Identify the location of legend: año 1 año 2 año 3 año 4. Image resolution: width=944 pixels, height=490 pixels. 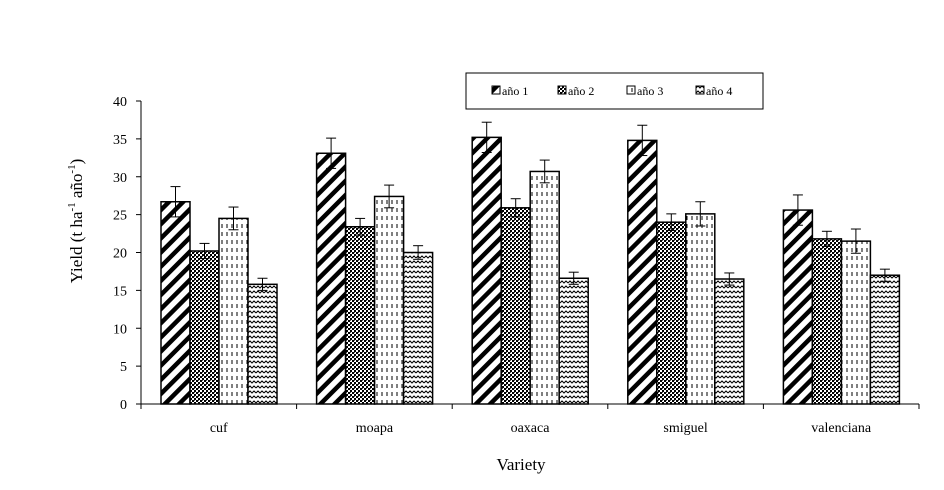
(614, 91).